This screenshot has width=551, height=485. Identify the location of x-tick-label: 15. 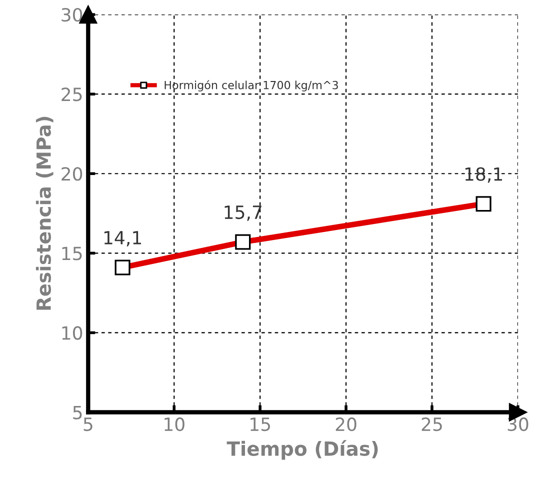
(260, 425).